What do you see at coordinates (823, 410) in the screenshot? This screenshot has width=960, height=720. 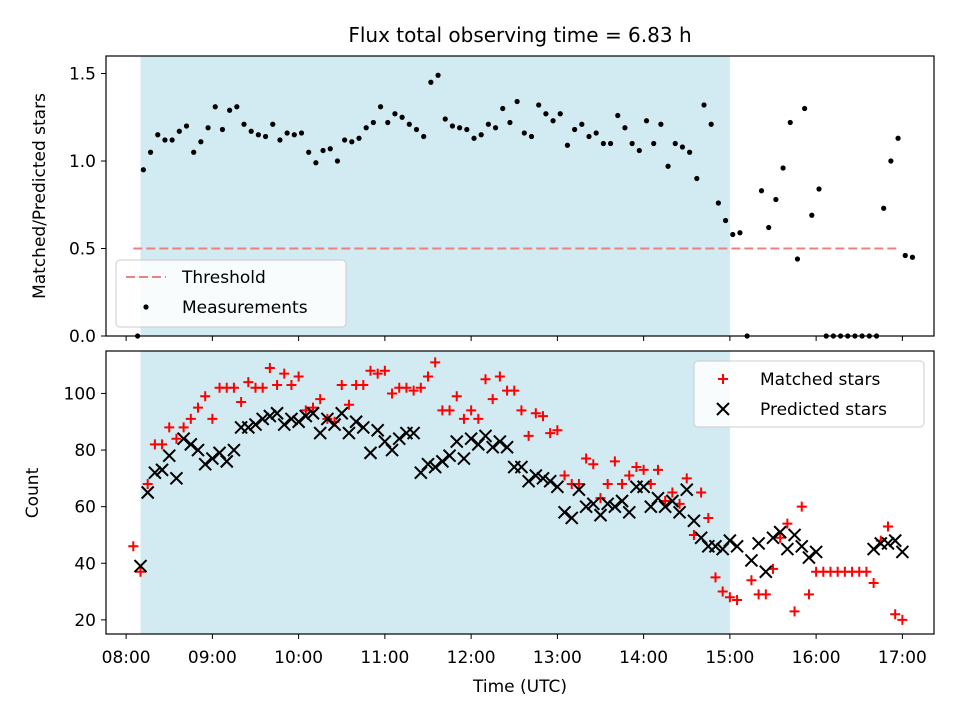 I see `legend-predicted-label: Predicted stars` at bounding box center [823, 410].